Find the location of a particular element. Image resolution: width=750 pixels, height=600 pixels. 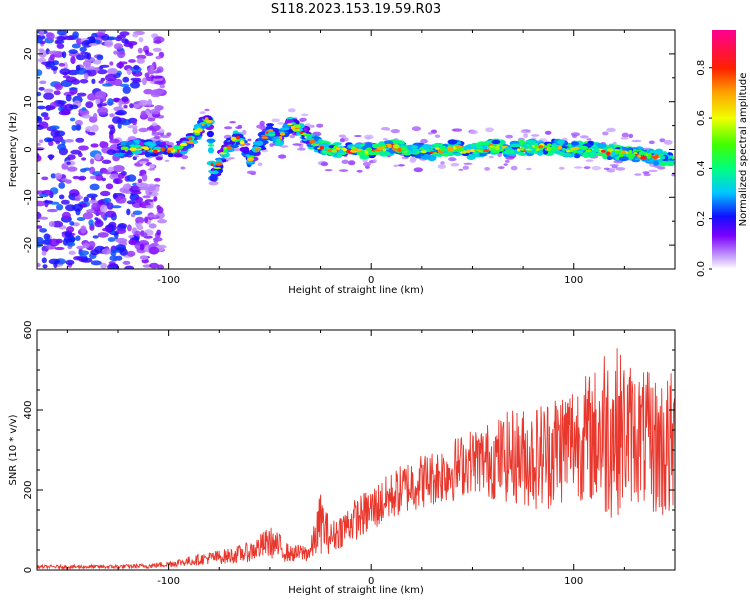

colorbar-tick-label: 0.0 is located at coordinates (701, 269).